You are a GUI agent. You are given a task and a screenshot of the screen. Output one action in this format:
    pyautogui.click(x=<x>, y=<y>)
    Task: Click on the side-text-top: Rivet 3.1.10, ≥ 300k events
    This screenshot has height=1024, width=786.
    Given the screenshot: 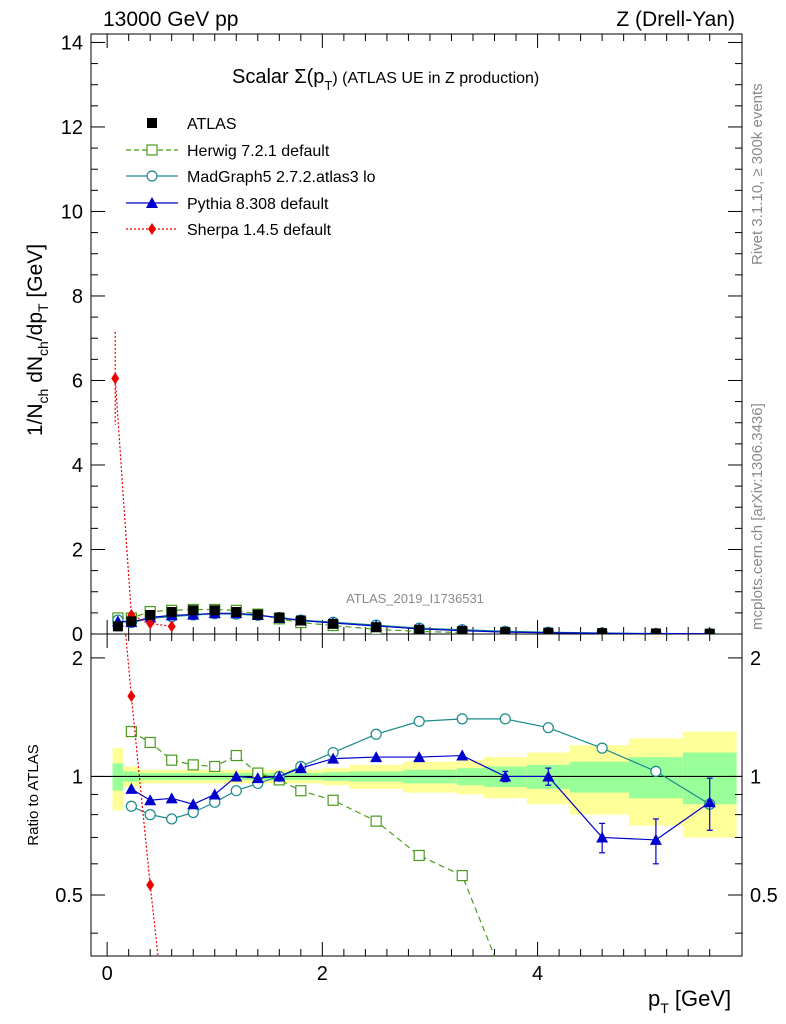 What is the action you would take?
    pyautogui.click(x=757, y=174)
    